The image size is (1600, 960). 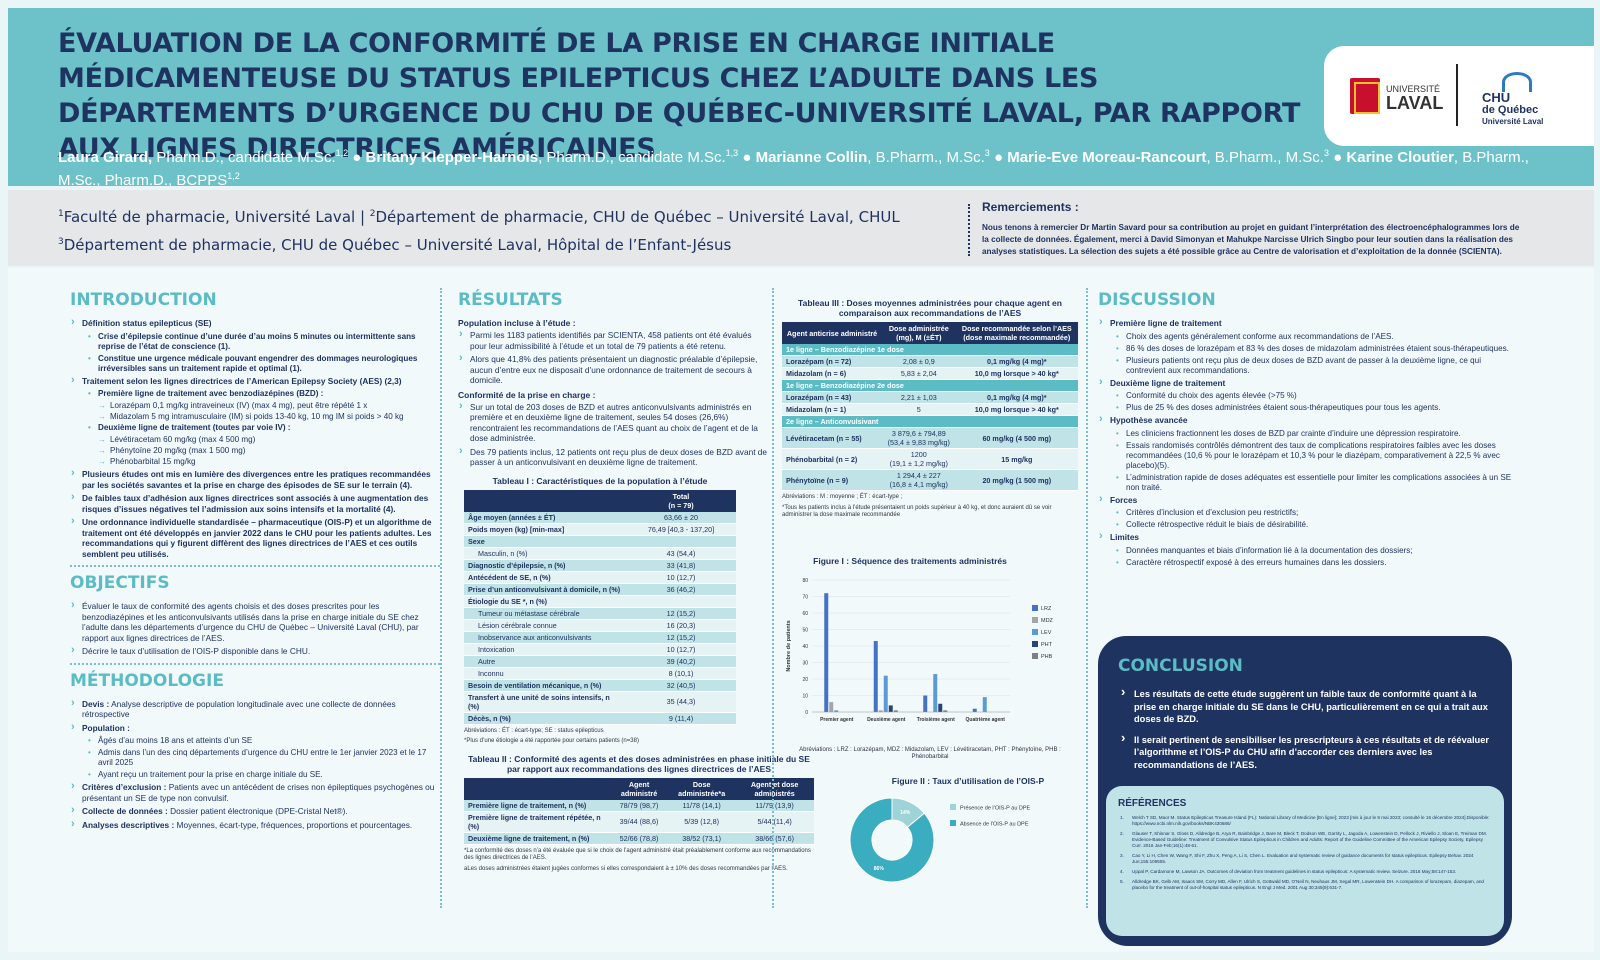 What do you see at coordinates (1157, 300) in the screenshot?
I see `discussion-heading: DISCUSSION` at bounding box center [1157, 300].